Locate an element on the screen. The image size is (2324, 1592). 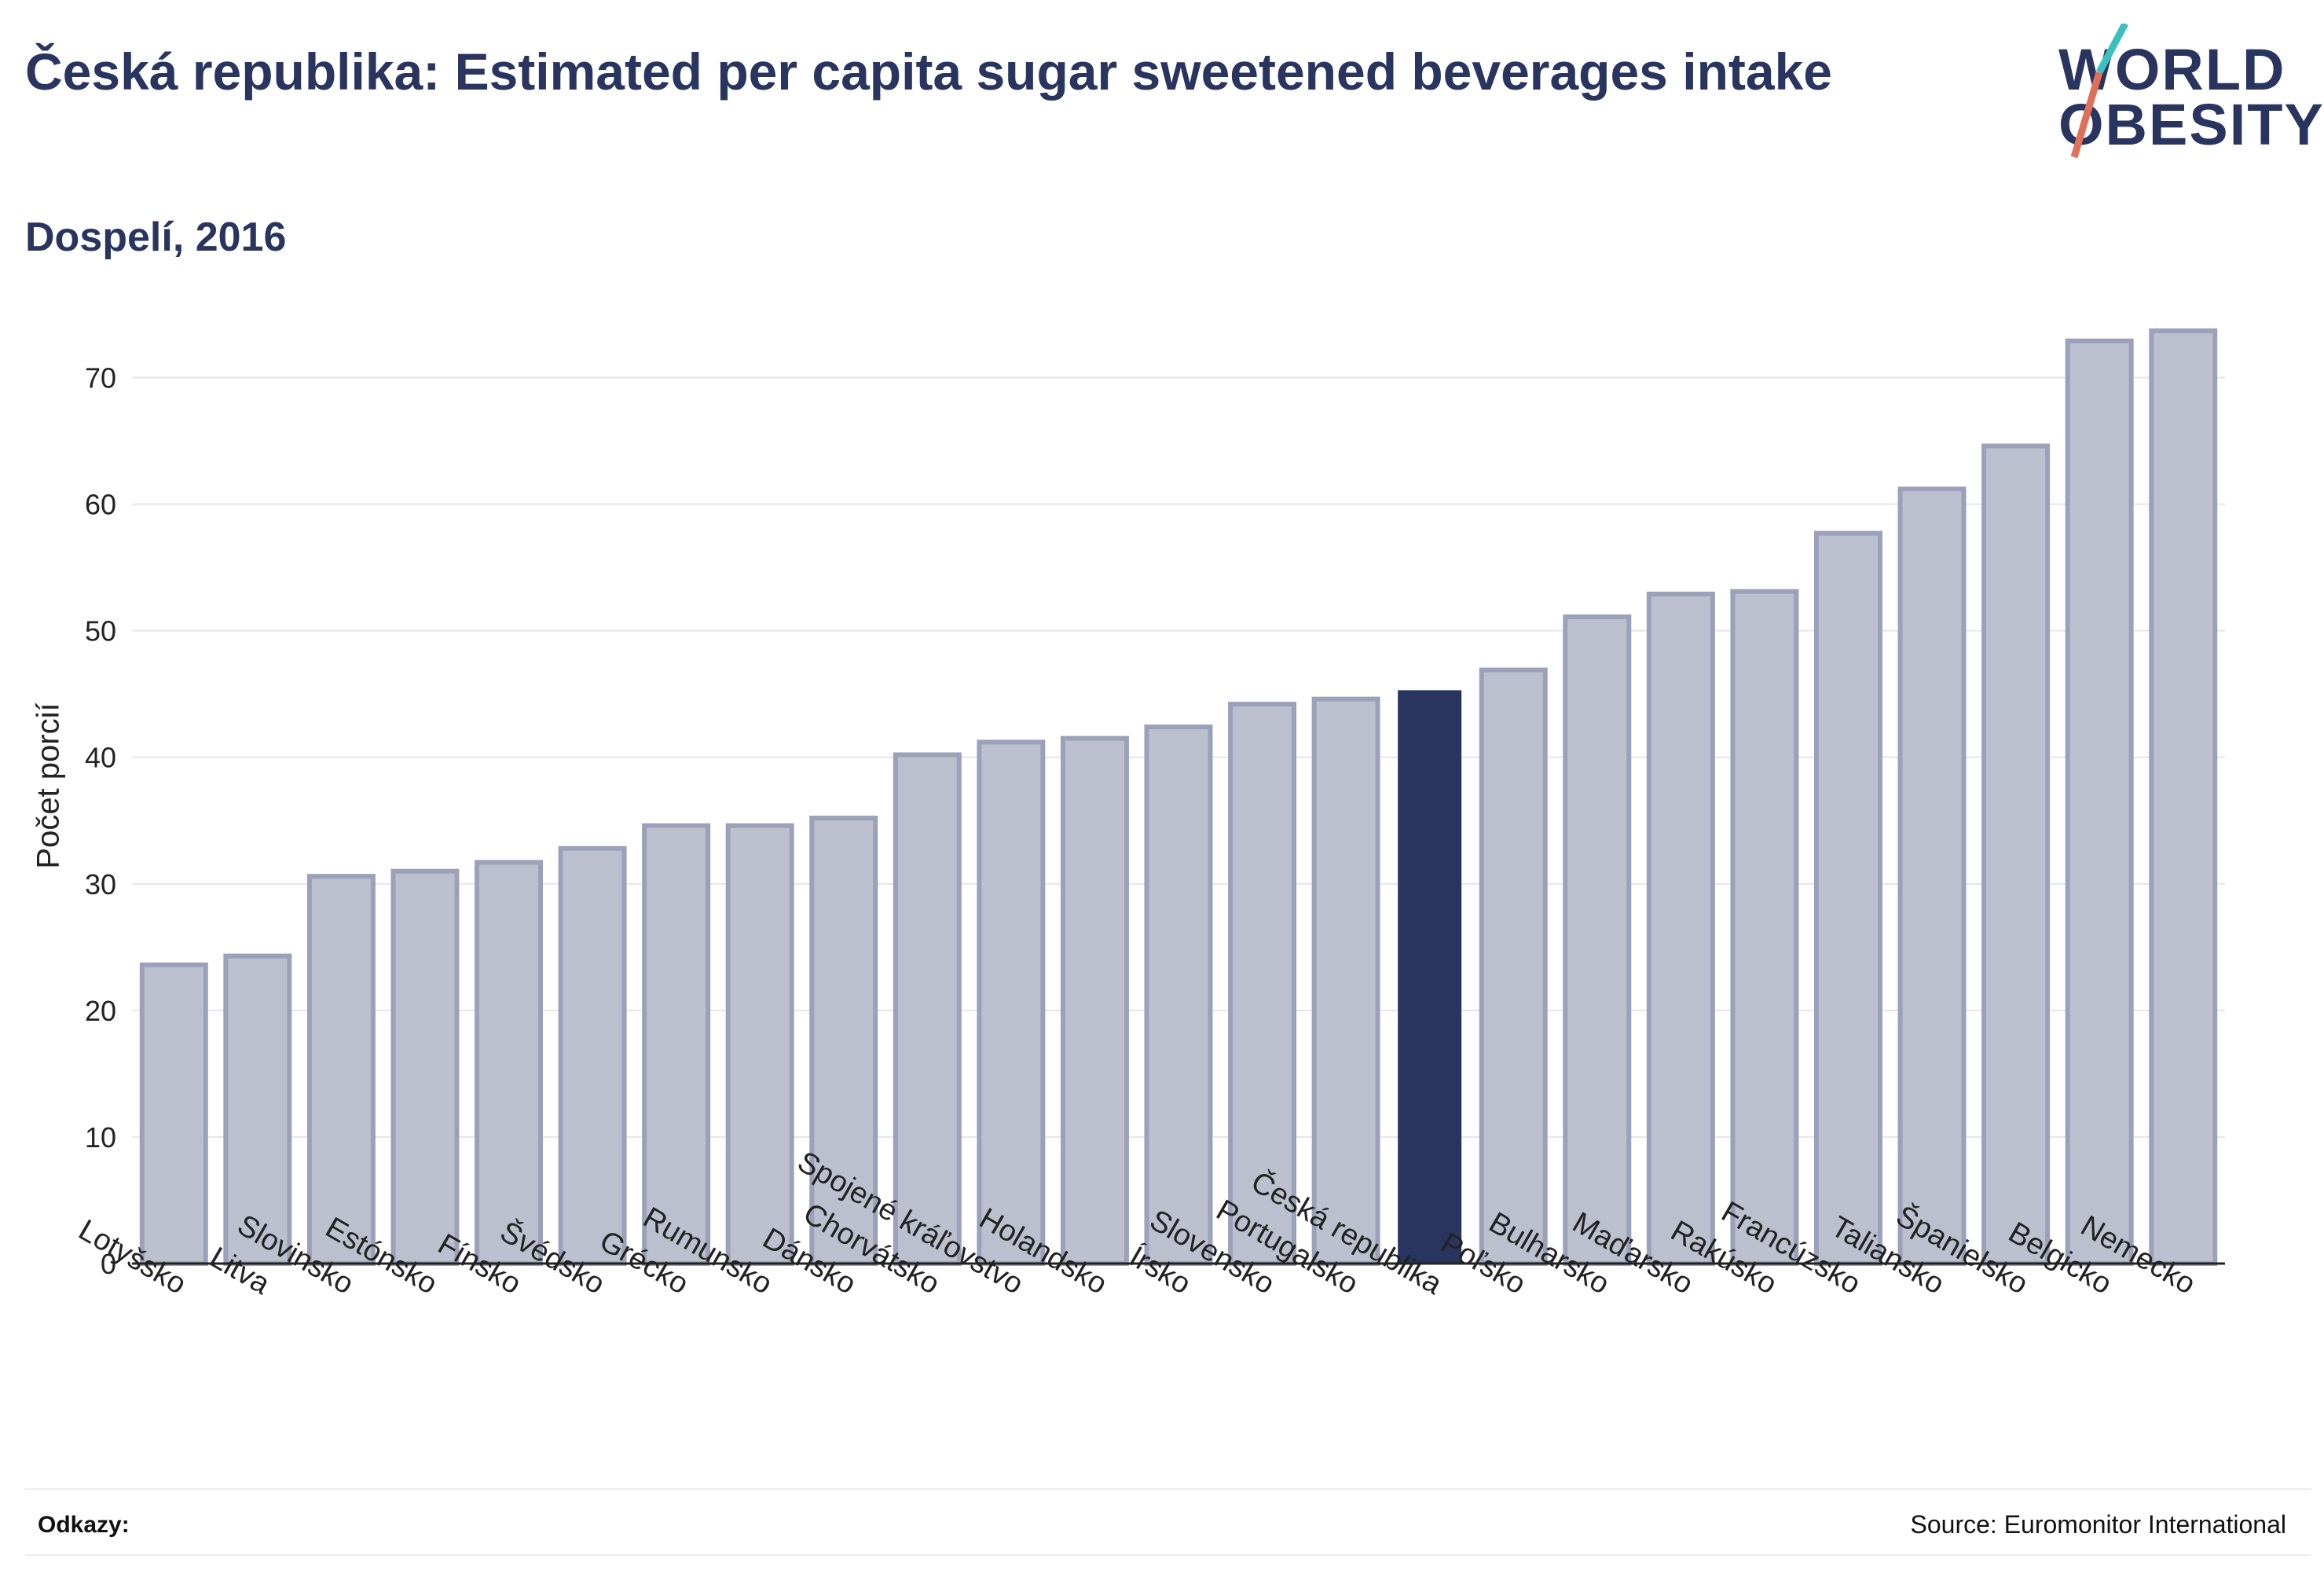
y-tick-label: 40 is located at coordinates (100, 758).